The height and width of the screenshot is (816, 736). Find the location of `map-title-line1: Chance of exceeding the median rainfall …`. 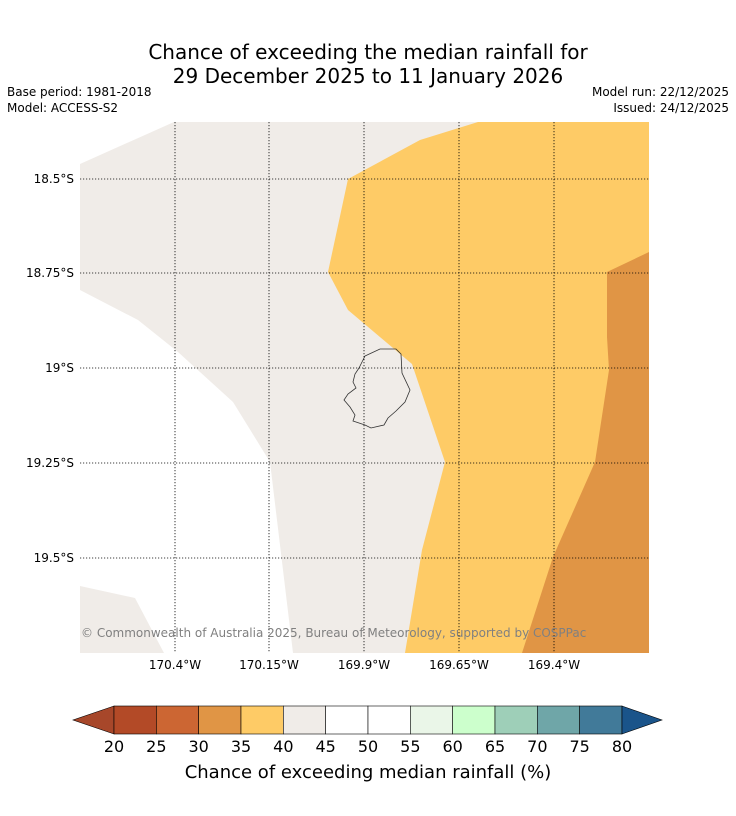

map-title-line1: Chance of exceeding the median rainfall … is located at coordinates (368, 52).